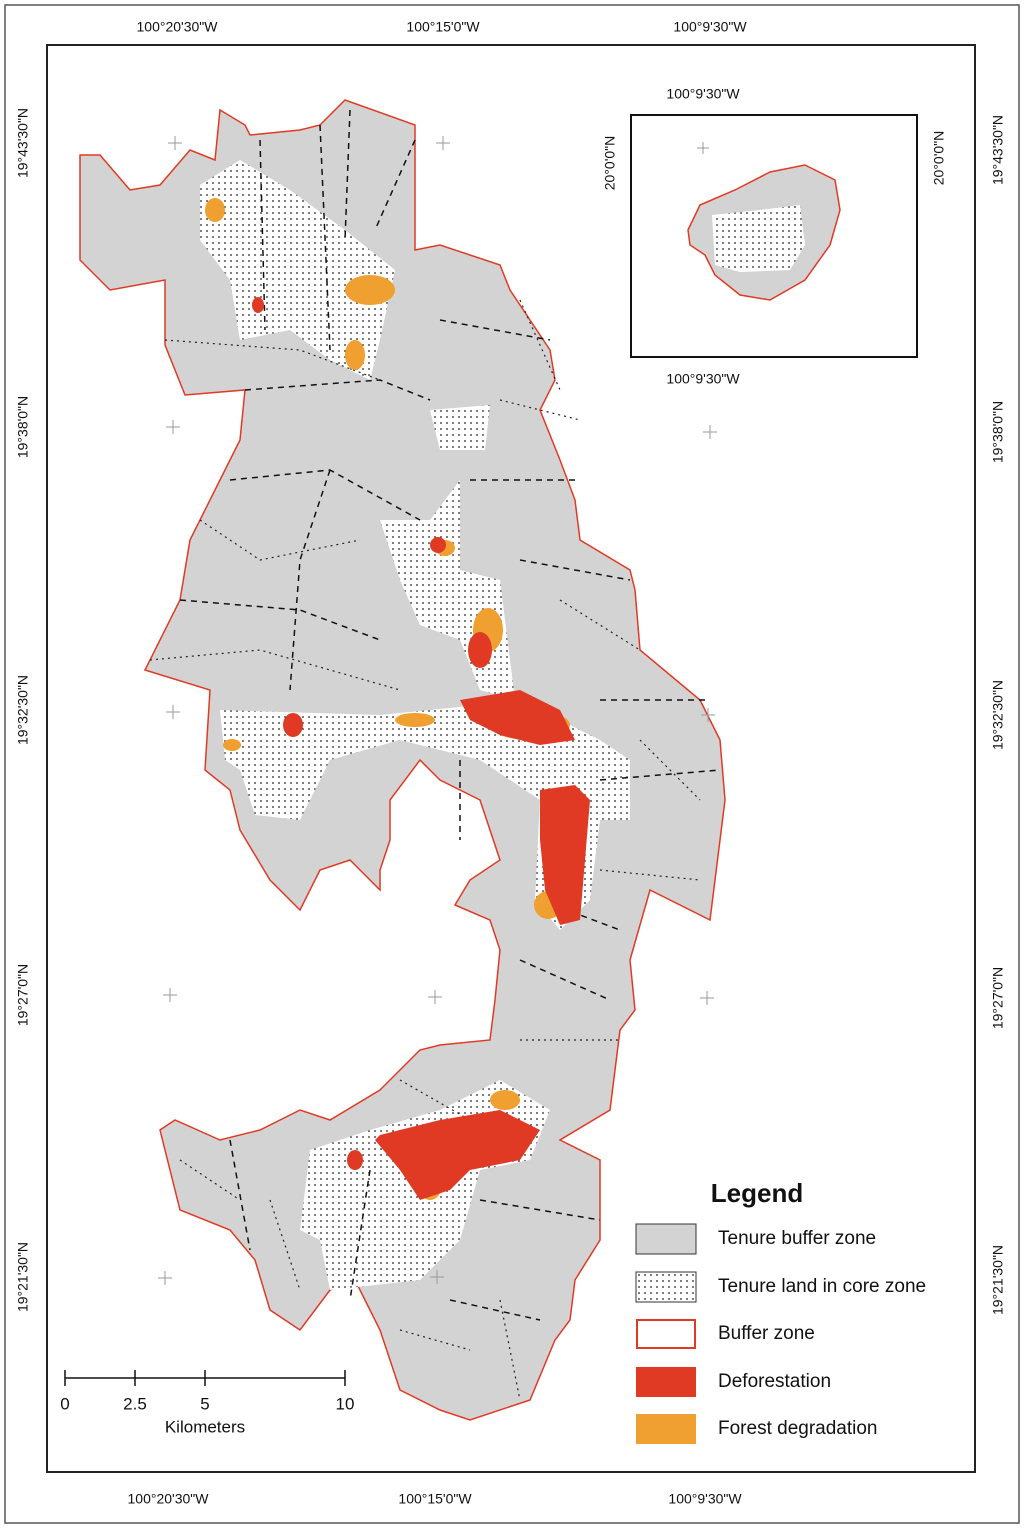  Describe the element at coordinates (345, 1403) in the screenshot. I see `scale-bar-label: 10` at that location.